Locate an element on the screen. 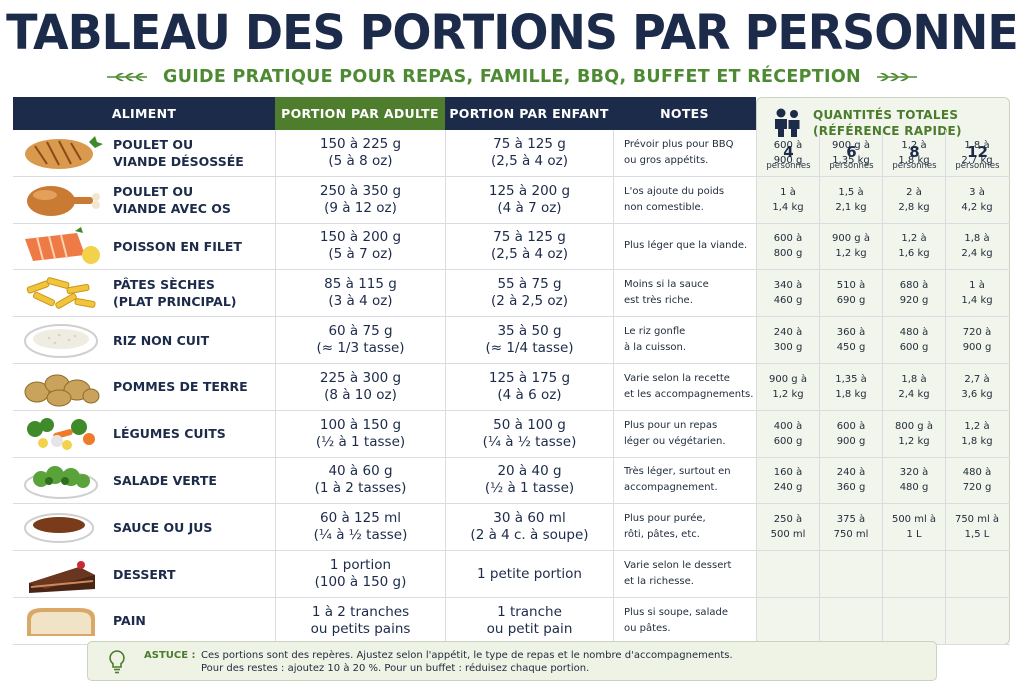 This screenshot has height=683, width=1024. adult-portion: 60 à 125 ml (¼ à ½ tasse) is located at coordinates (360, 527).